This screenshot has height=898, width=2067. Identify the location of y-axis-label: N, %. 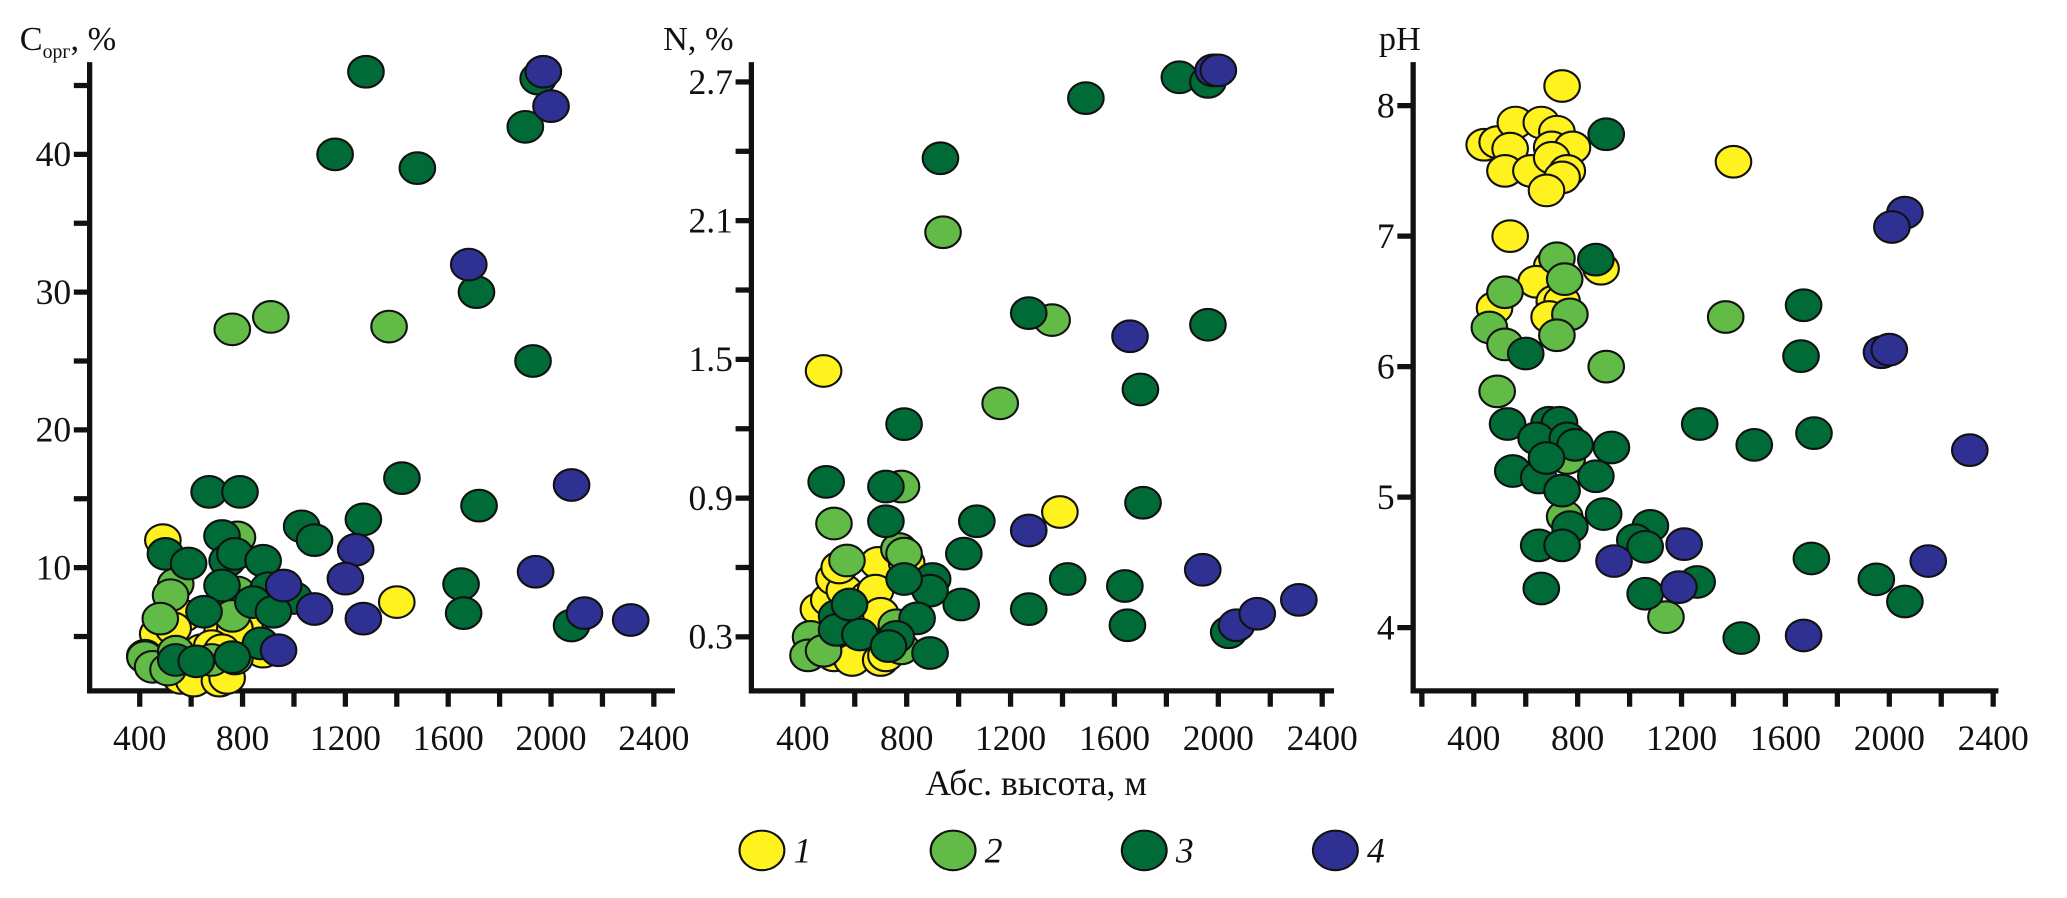
(698, 39).